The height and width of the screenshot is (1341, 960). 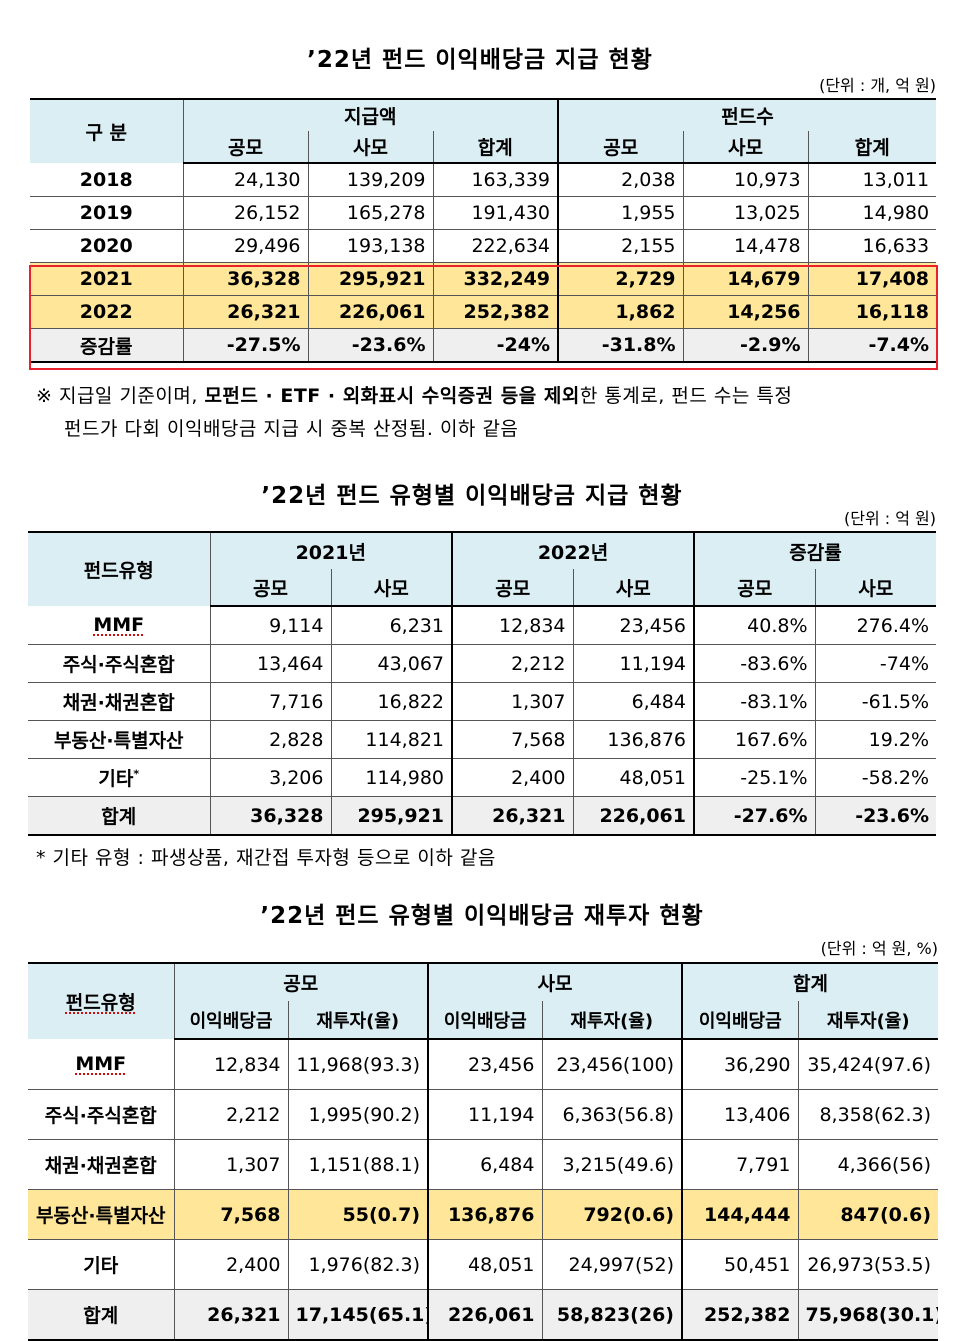 I want to click on row-label: 2018, so click(x=106, y=180).